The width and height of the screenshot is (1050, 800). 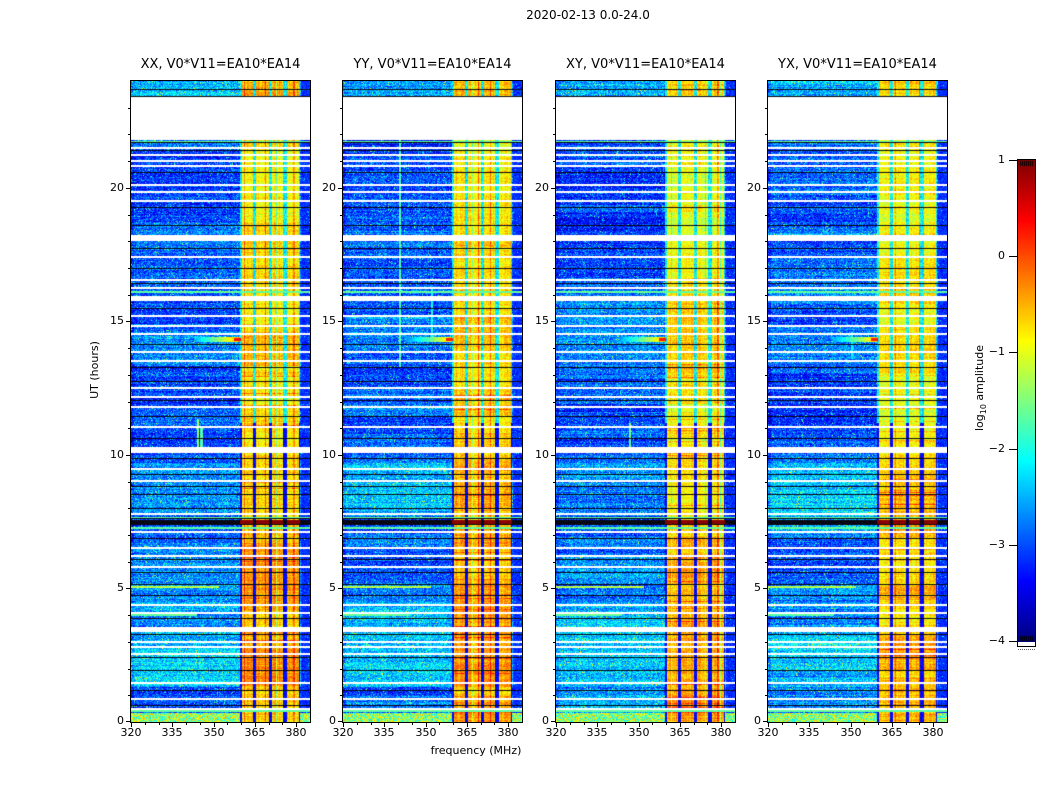 What do you see at coordinates (996, 448) in the screenshot?
I see `colorbar-tick-label: −2` at bounding box center [996, 448].